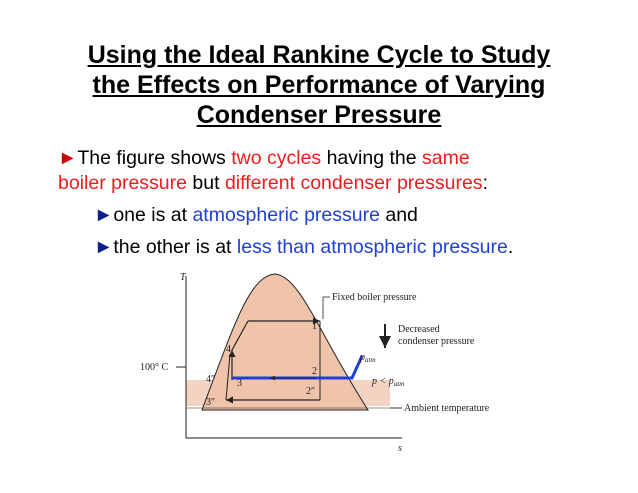 This screenshot has width=638, height=493. What do you see at coordinates (154, 367) in the screenshot?
I see `temp-100c-label: 100° C` at bounding box center [154, 367].